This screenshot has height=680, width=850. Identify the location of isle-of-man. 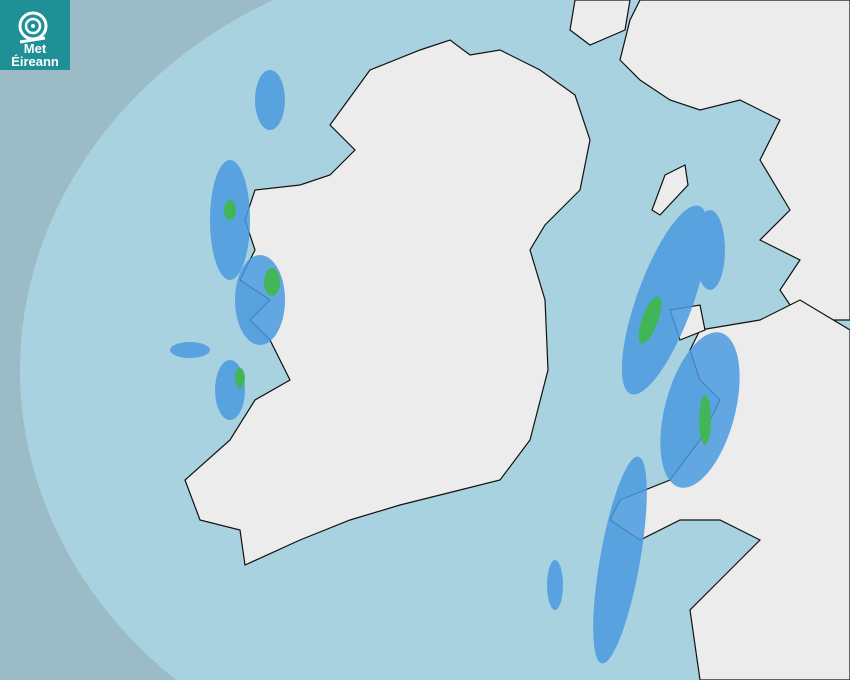
(670, 190).